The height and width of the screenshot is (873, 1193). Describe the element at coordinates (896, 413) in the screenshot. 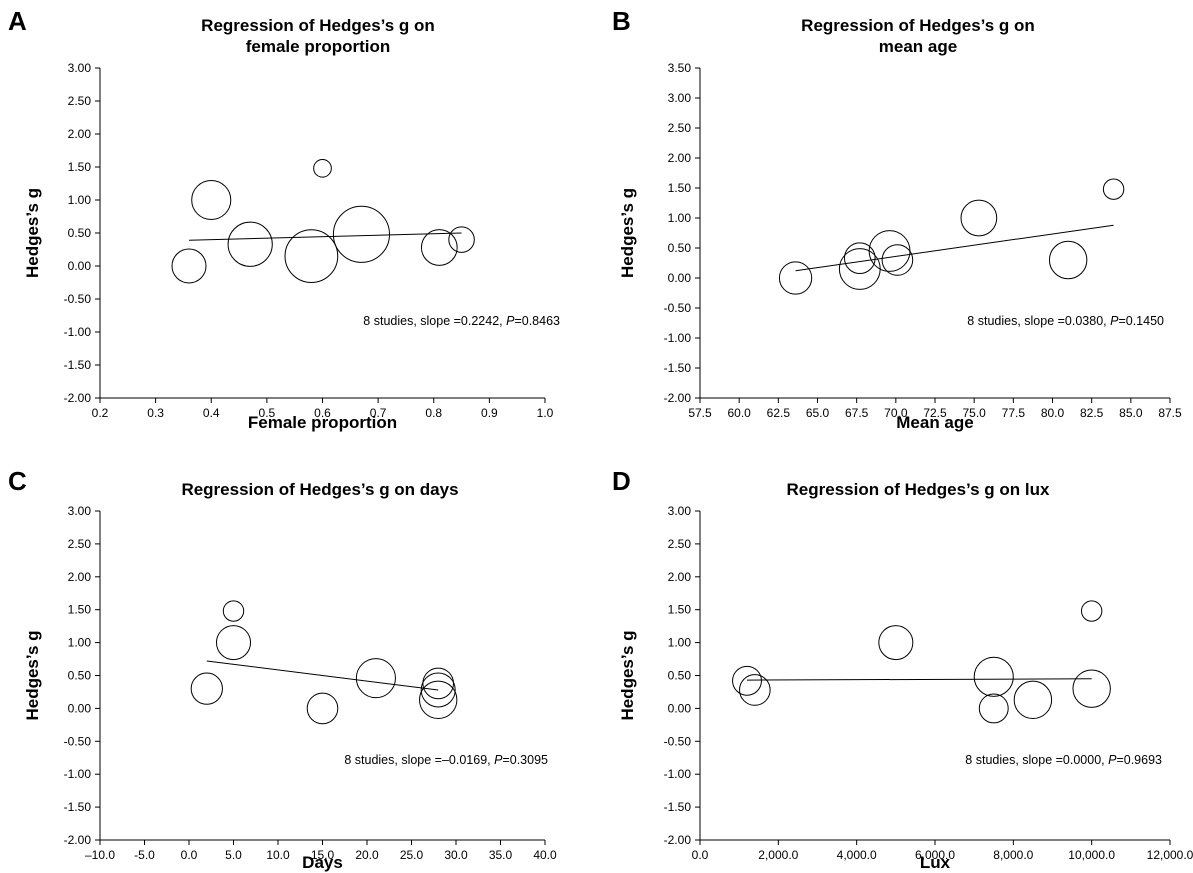

I see `x-tick-label: 70.0` at that location.